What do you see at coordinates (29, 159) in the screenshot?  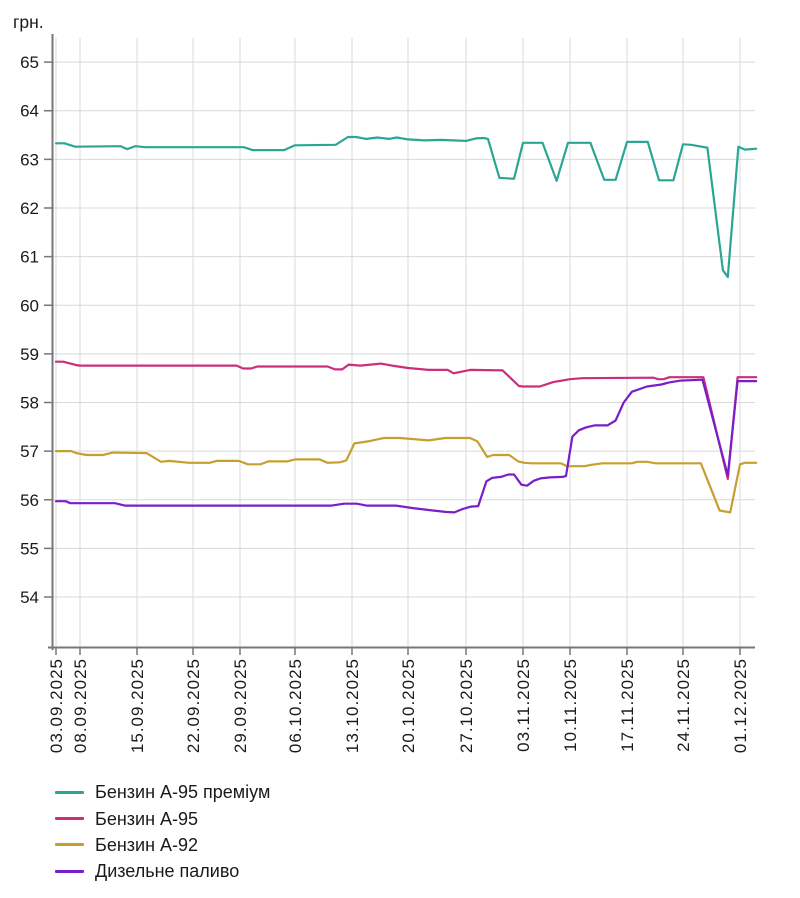 I see `y-axis-tick-label: 63` at bounding box center [29, 159].